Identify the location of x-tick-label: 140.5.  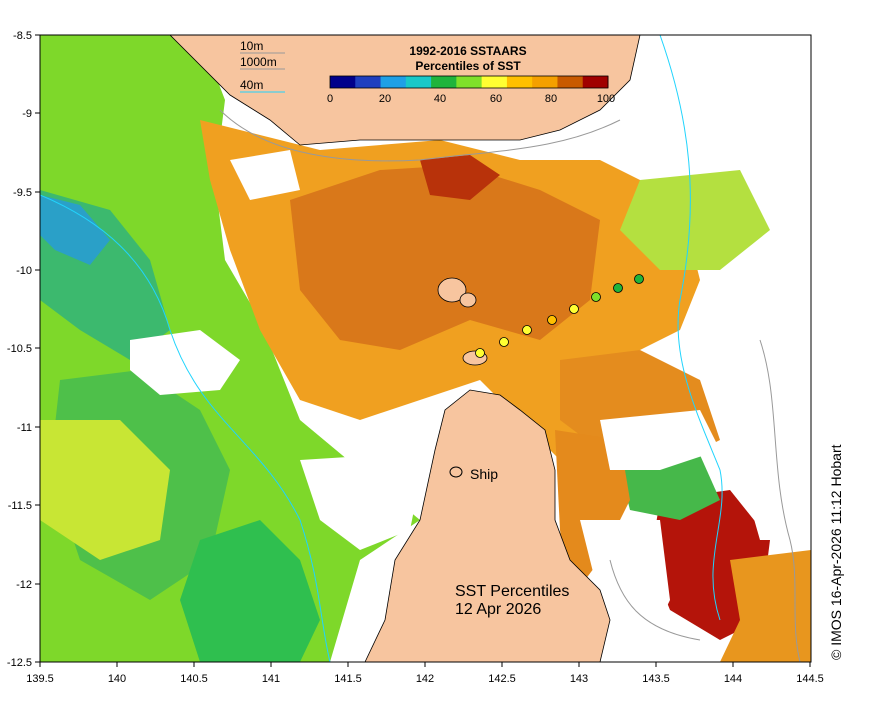
(194, 679).